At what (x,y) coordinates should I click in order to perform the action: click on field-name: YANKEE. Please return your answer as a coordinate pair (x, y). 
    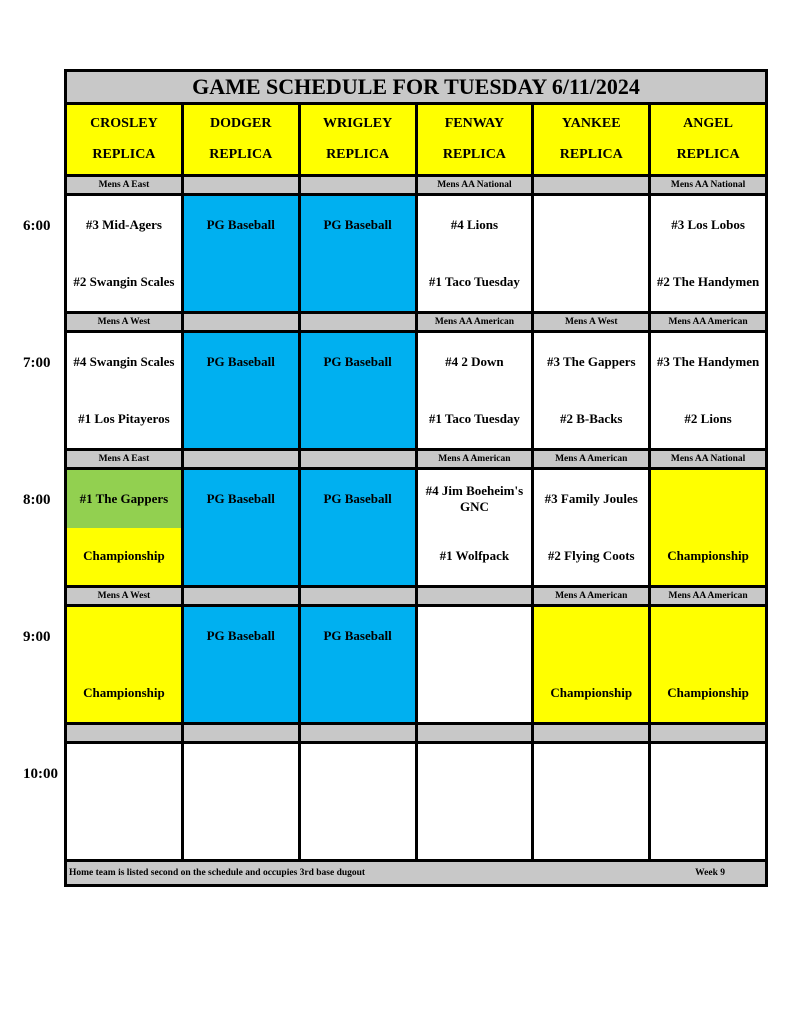
    Looking at the image, I should click on (591, 124).